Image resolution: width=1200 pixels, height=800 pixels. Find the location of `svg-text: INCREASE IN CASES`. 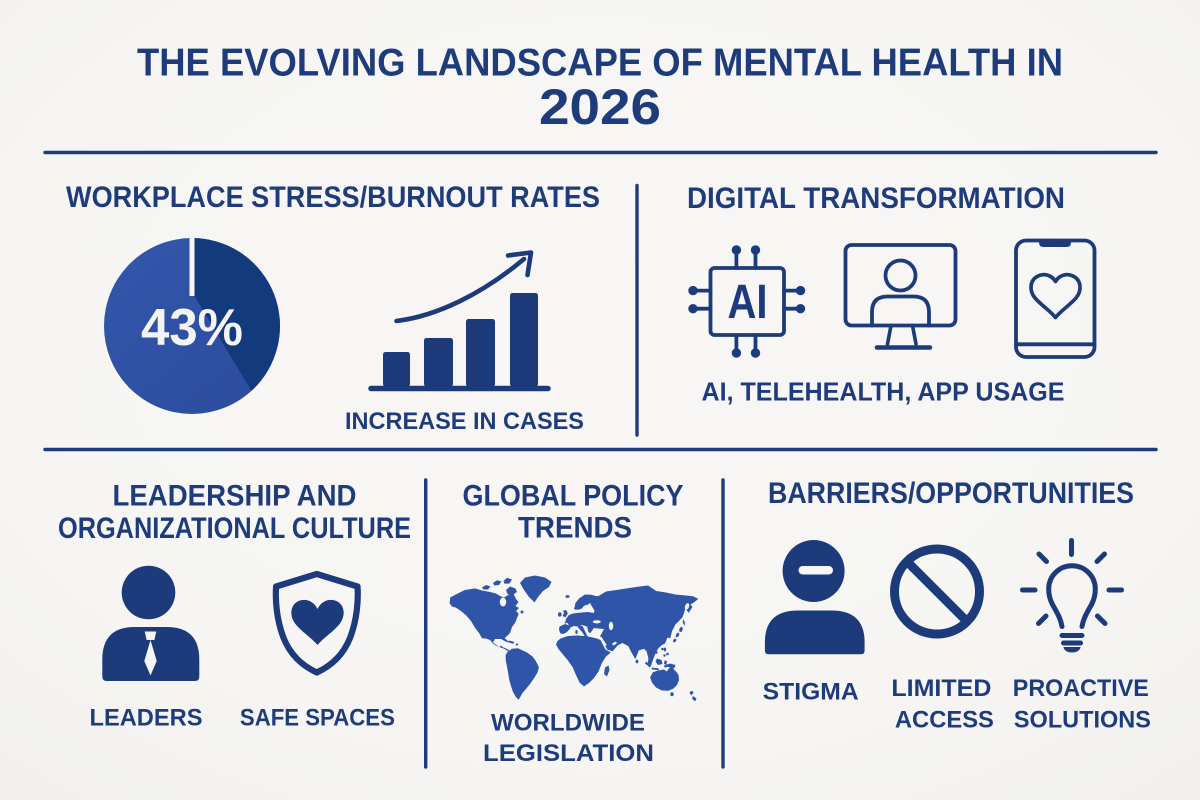

svg-text: INCREASE IN CASES is located at coordinates (464, 421).